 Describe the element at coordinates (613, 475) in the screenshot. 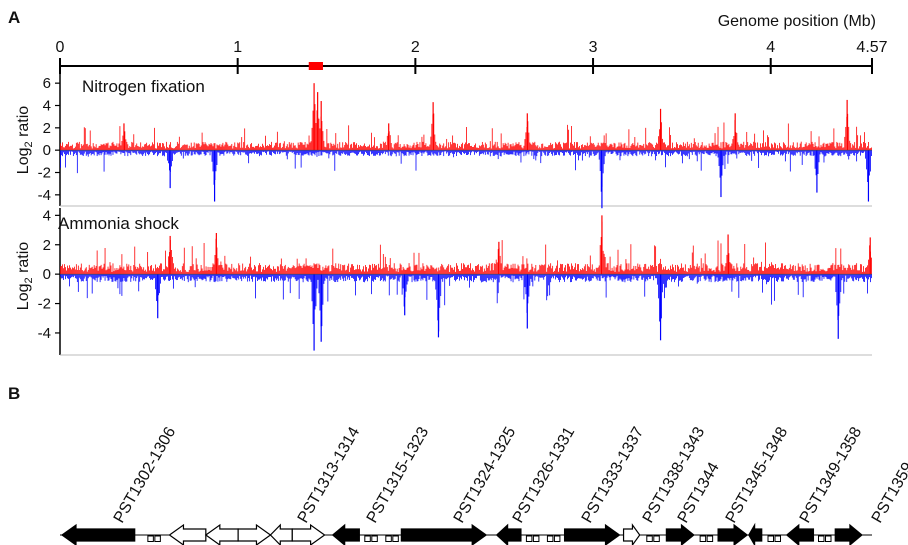

I see `operon-label: PST1333-1337` at that location.